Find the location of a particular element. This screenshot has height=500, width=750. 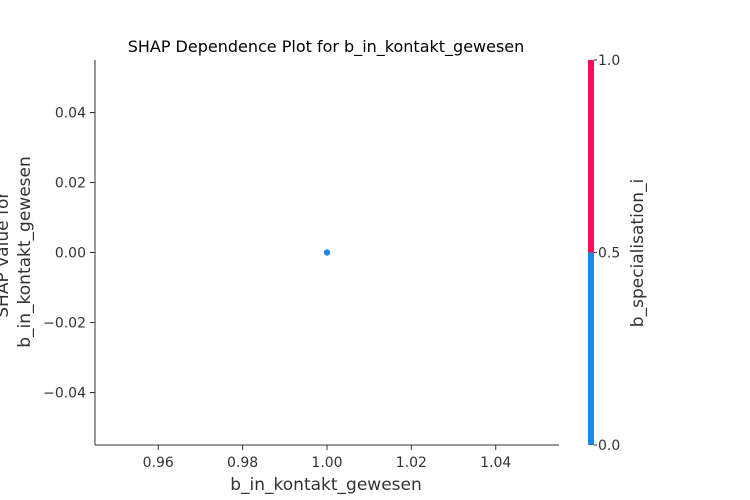

y-axis-label: SHAP value for b_in_kontakt_gewesen is located at coordinates (17, 252).